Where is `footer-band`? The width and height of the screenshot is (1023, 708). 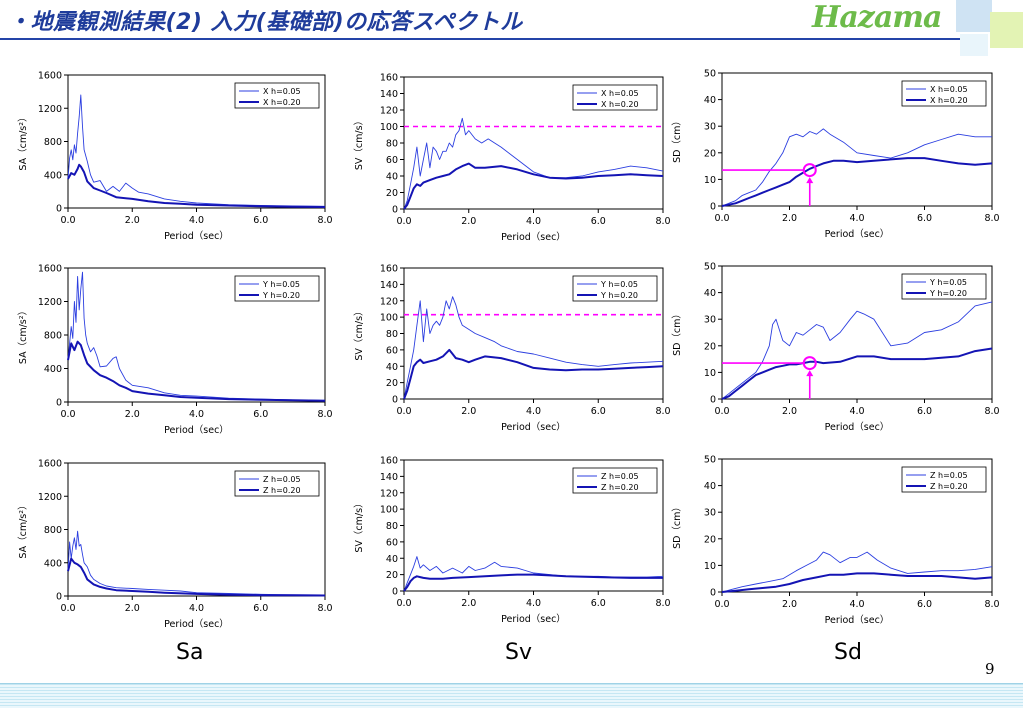 footer-band is located at coordinates (511, 696).